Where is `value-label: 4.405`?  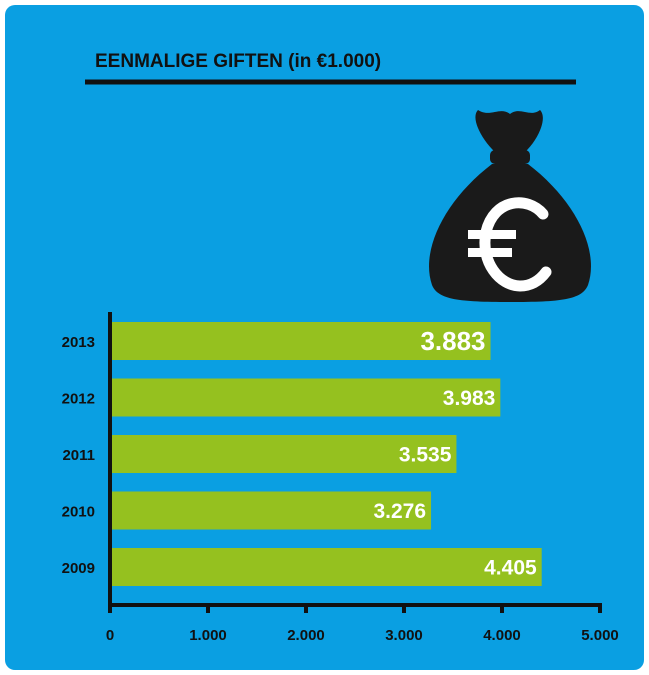
value-label: 4.405 is located at coordinates (510, 568).